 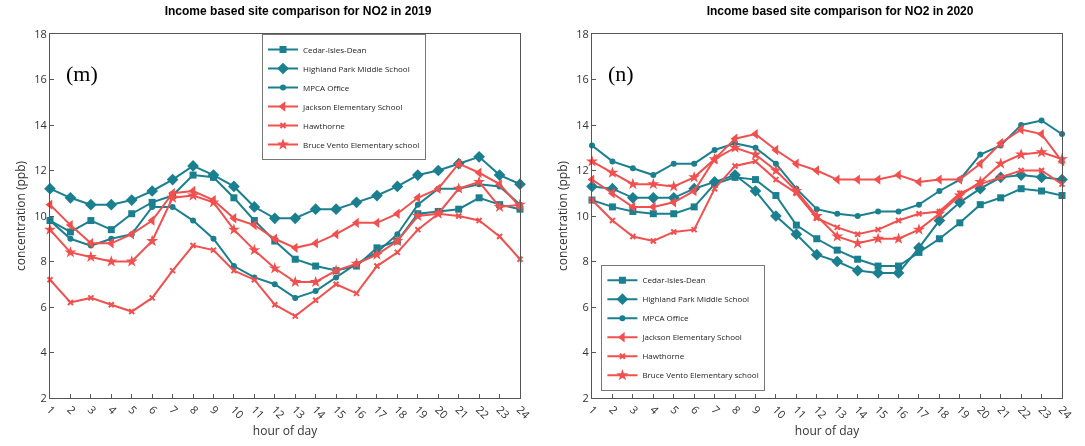 I want to click on chart-title: Income based site comparison for NO2 in 2020, so click(x=840, y=11).